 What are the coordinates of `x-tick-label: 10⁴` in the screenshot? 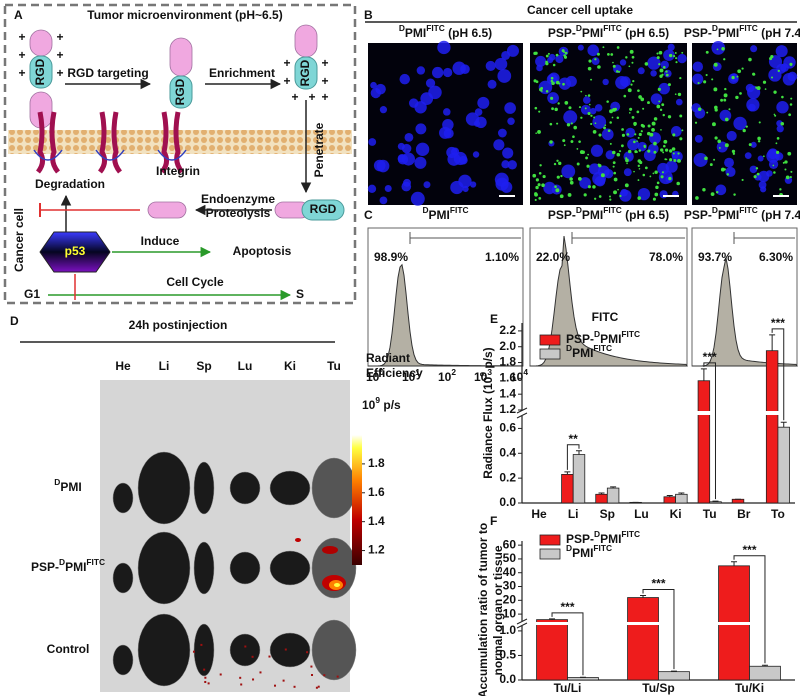 It's located at (519, 375).